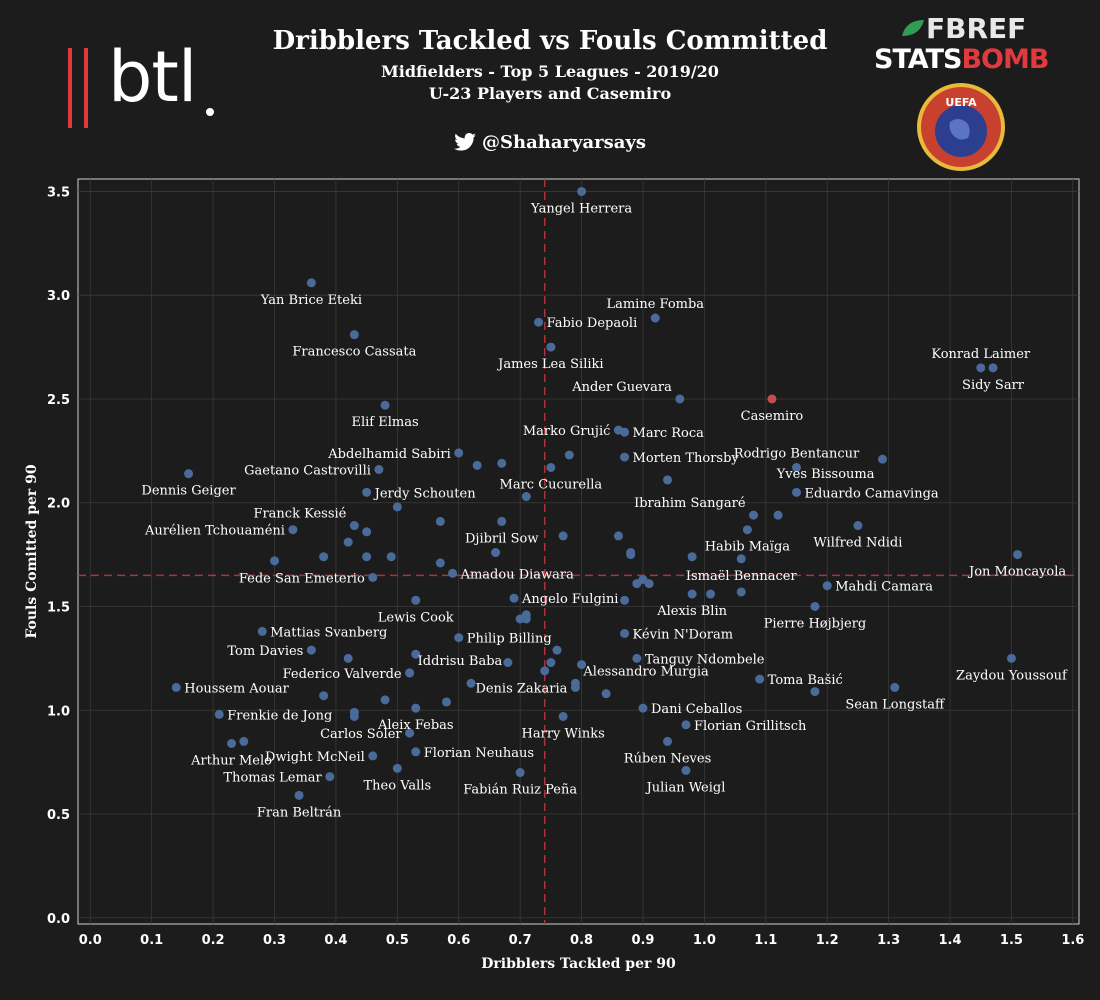 This screenshot has height=1000, width=1100. I want to click on point-label: Jerdy Schouten, so click(425, 493).